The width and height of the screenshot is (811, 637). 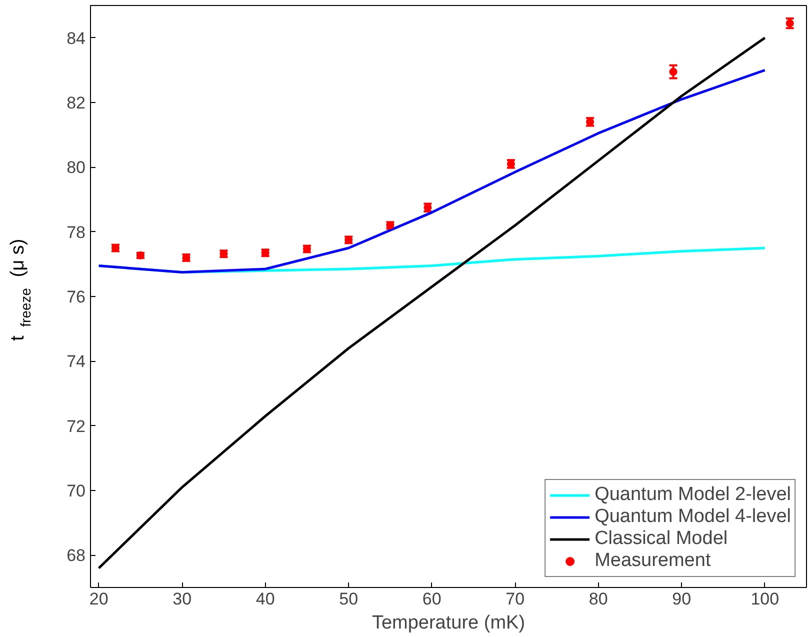 What do you see at coordinates (76, 38) in the screenshot?
I see `y-tick-label: 84` at bounding box center [76, 38].